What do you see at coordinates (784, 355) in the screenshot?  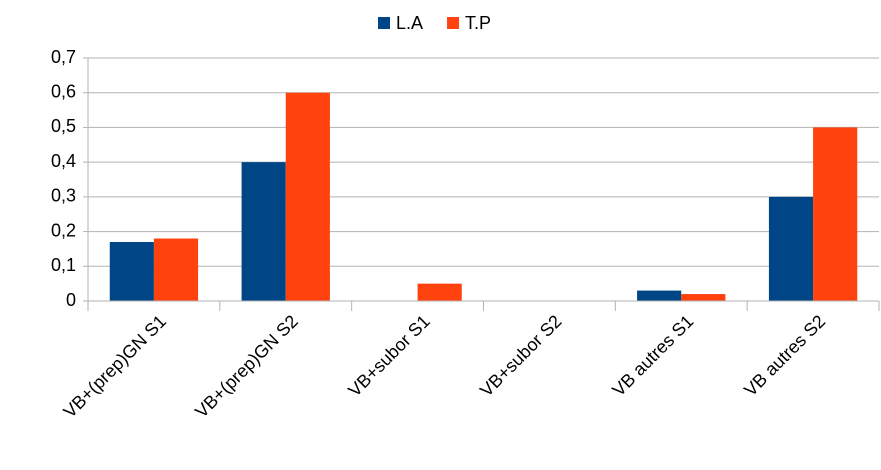 I see `x-tick-label: VB autres S2` at bounding box center [784, 355].